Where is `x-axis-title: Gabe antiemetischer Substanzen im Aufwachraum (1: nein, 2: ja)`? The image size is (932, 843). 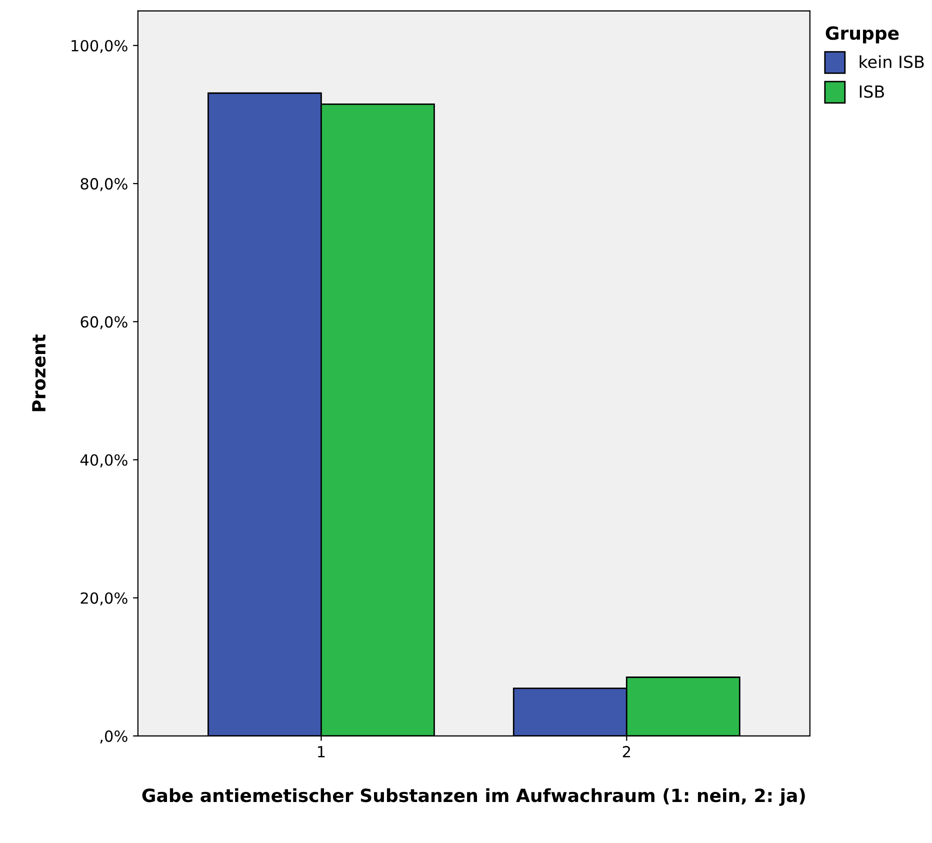
x-axis-title: Gabe antiemetischer Substanzen im Aufwachraum (1: nein, 2: ja) is located at coordinates (473, 797).